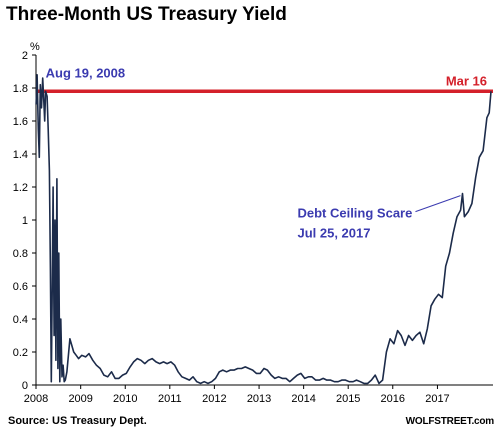  I want to click on y-tick-label: 0, so click(25, 386).